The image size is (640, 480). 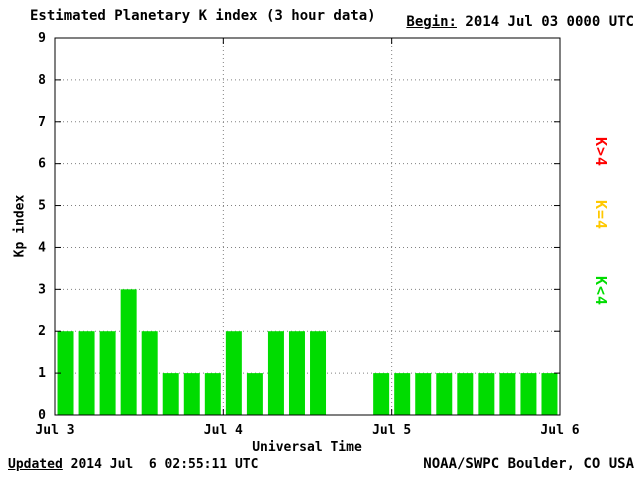 What do you see at coordinates (559, 430) in the screenshot?
I see `x-tick-label: Jul 6` at bounding box center [559, 430].